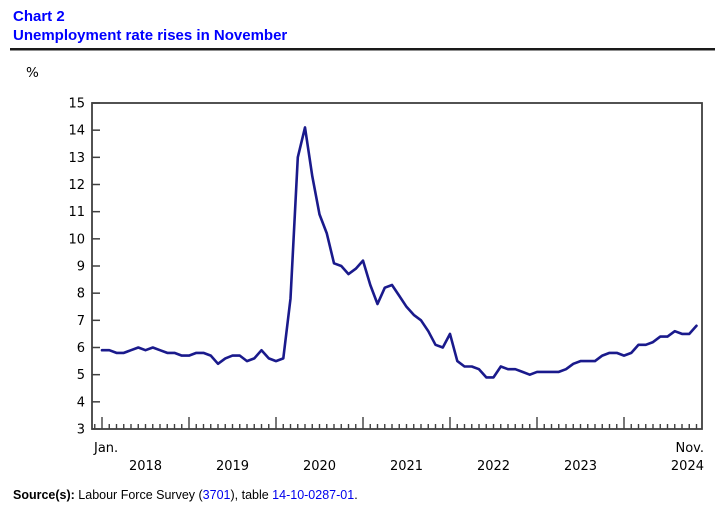  Describe the element at coordinates (76, 104) in the screenshot. I see `y-axis-tick-label: 15` at that location.